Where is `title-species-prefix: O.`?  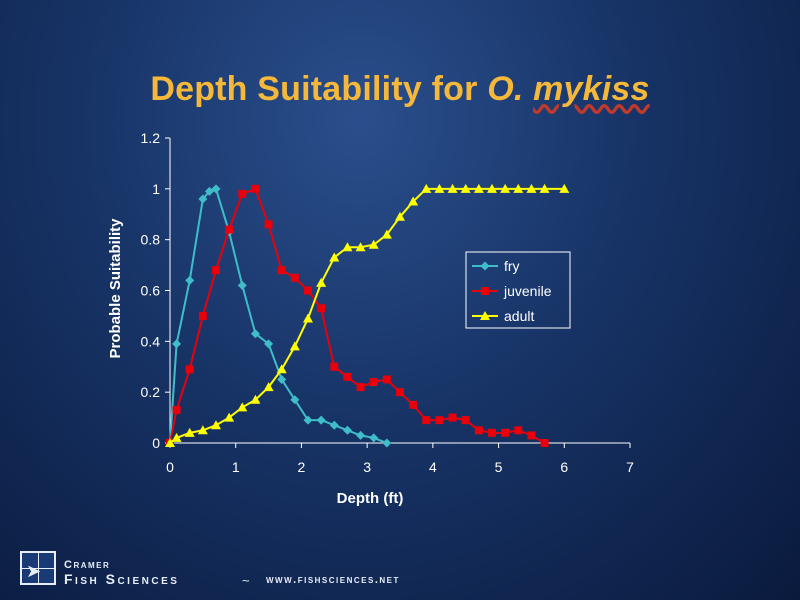 title-species-prefix: O. is located at coordinates (510, 89).